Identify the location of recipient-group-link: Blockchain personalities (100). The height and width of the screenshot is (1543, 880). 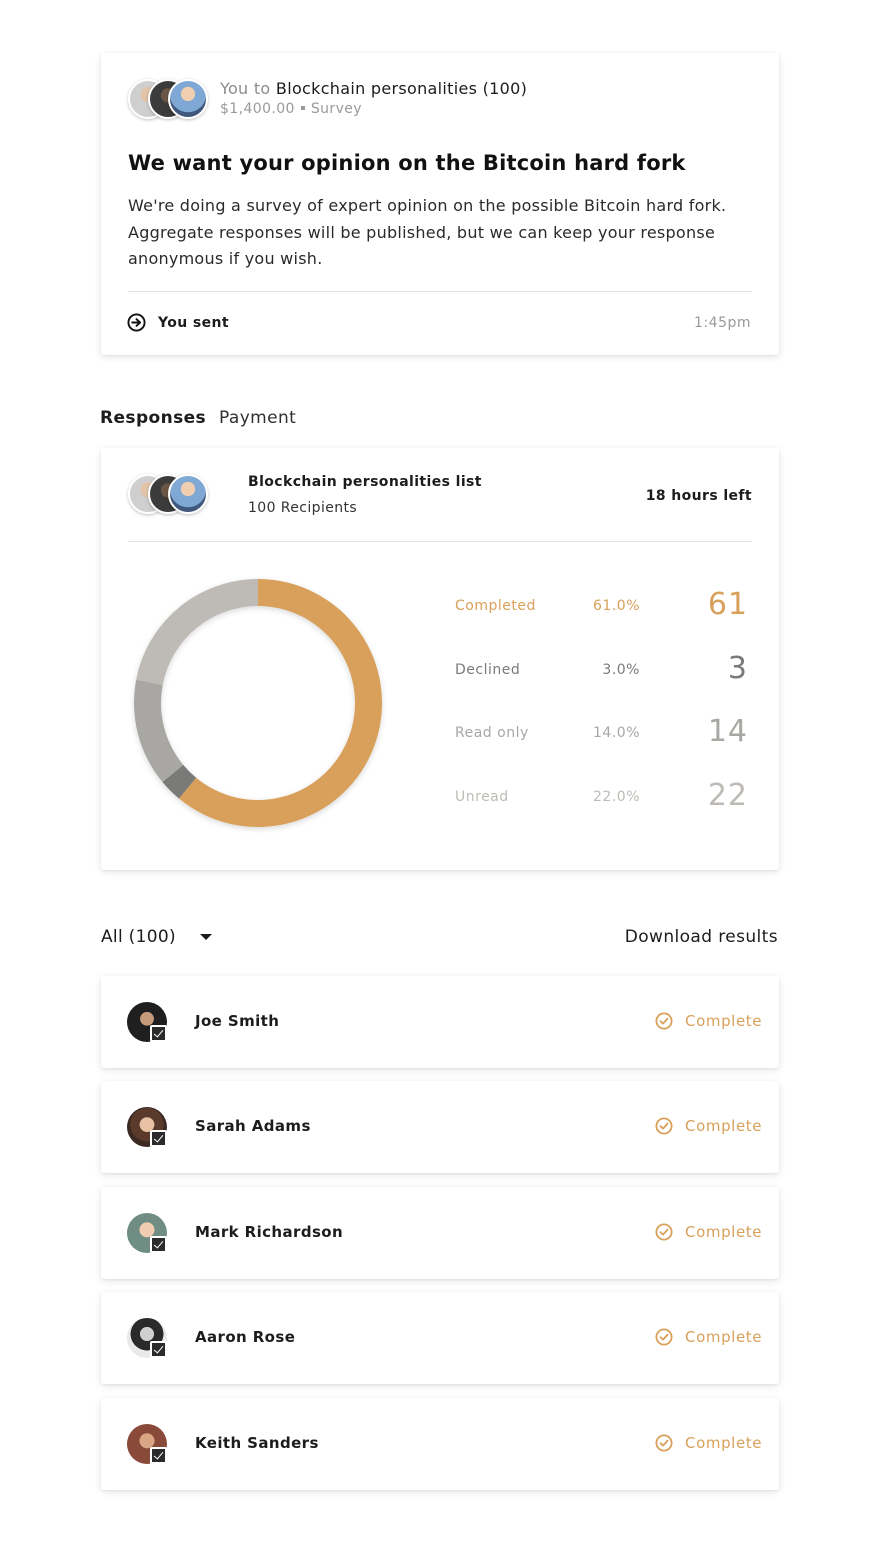
(401, 88).